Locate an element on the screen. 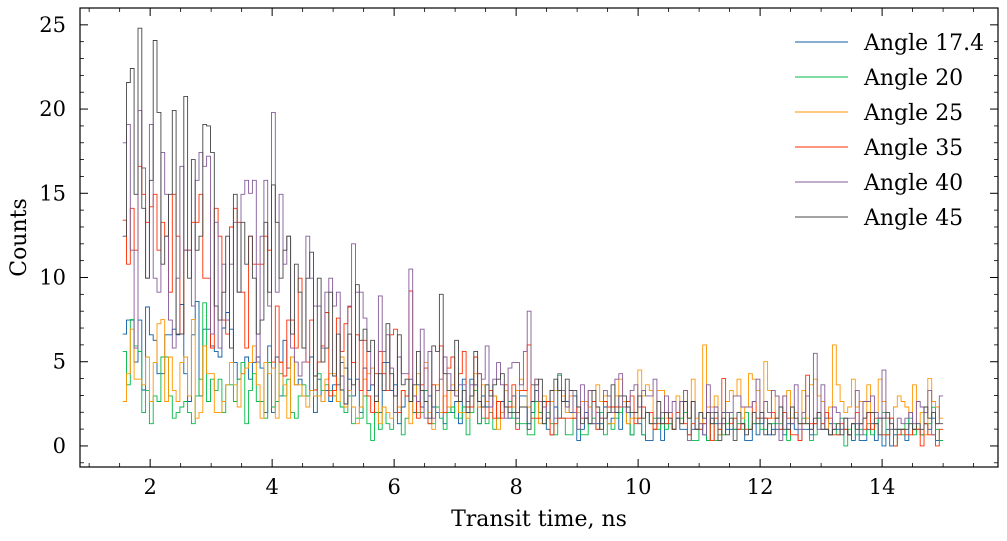 Image resolution: width=1007 pixels, height=541 pixels. x-tick-label: 4 is located at coordinates (271, 487).